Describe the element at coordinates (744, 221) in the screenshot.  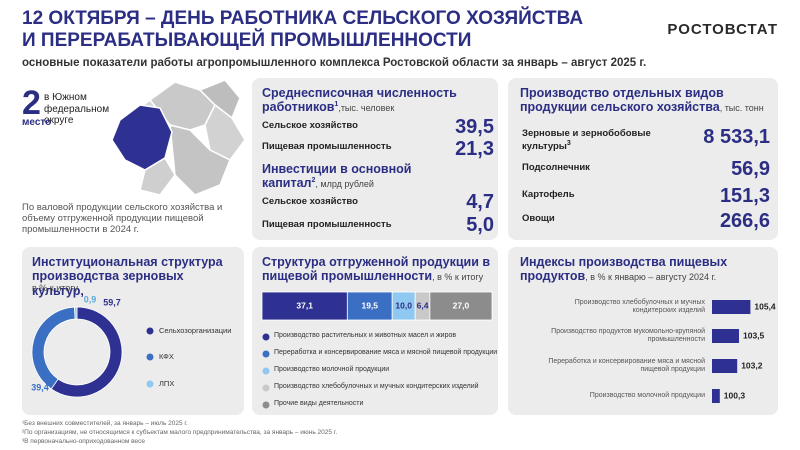
I see `row-value: 266,6` at that location.